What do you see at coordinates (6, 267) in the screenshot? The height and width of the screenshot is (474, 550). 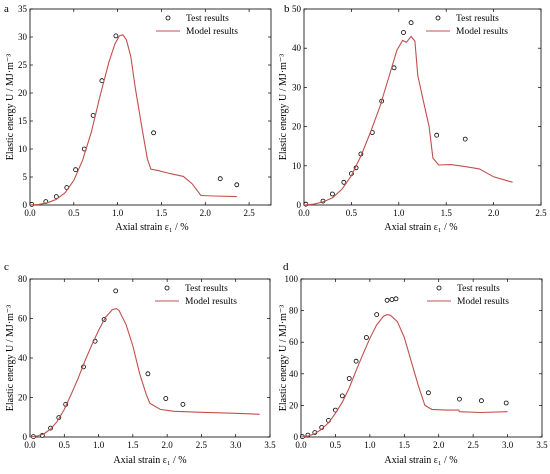 I see `panel-letter: c` at bounding box center [6, 267].